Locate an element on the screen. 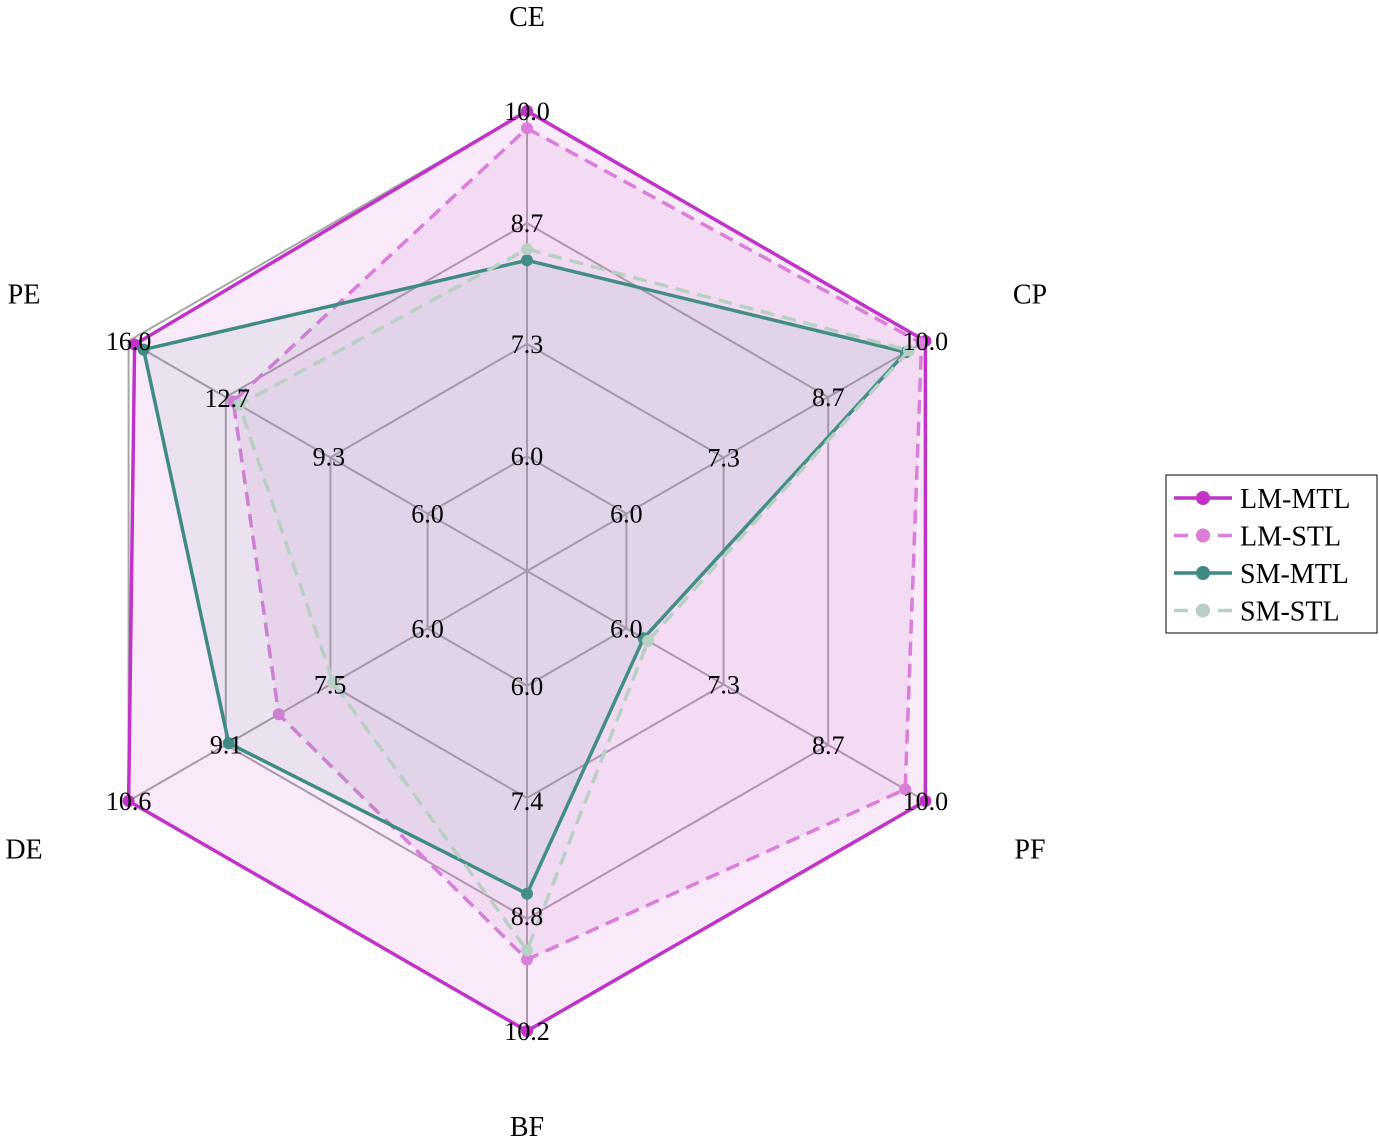 The width and height of the screenshot is (1379, 1140). tick-label-cp: 10.0 is located at coordinates (926, 341).